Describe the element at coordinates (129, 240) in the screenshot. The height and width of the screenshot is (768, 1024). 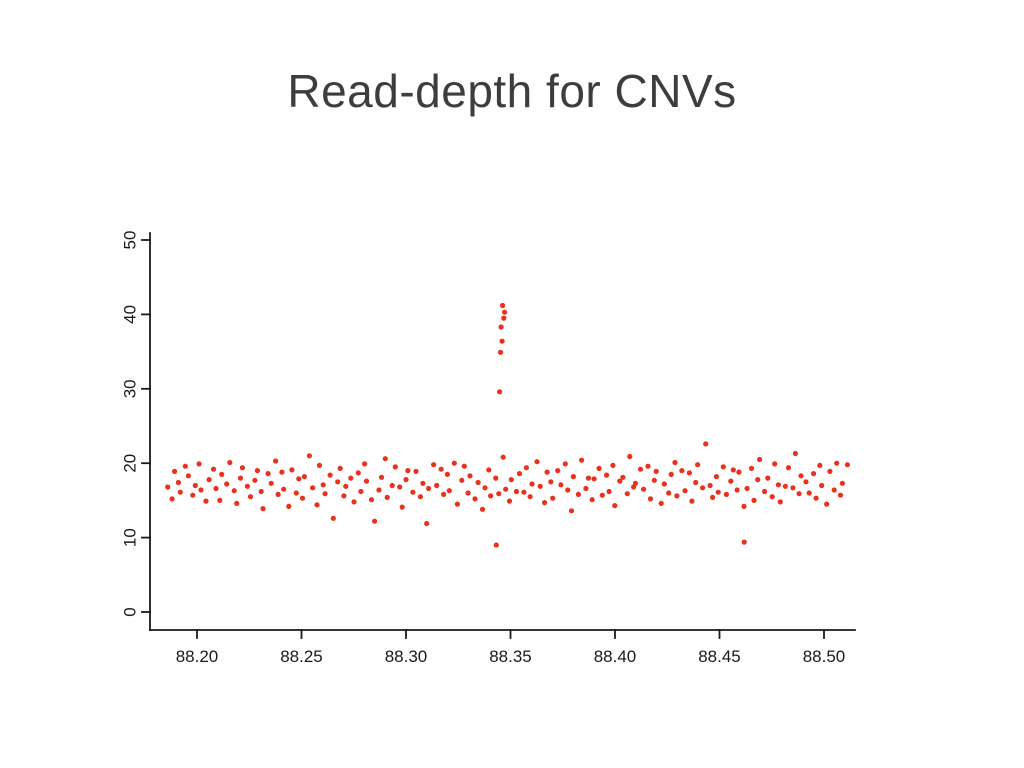
I see `y-tick-label: 50` at that location.